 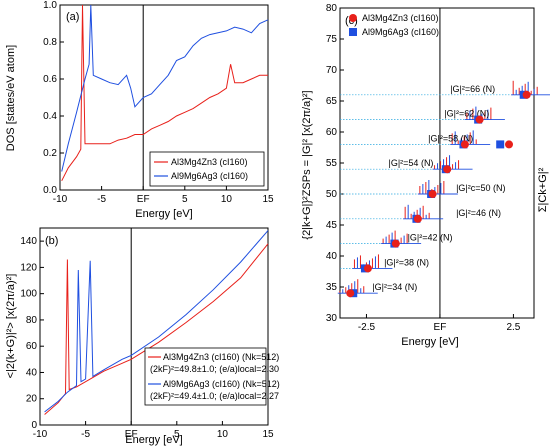 I want to click on panel-c-level-label: |G|²=54 (N), so click(x=411, y=163).